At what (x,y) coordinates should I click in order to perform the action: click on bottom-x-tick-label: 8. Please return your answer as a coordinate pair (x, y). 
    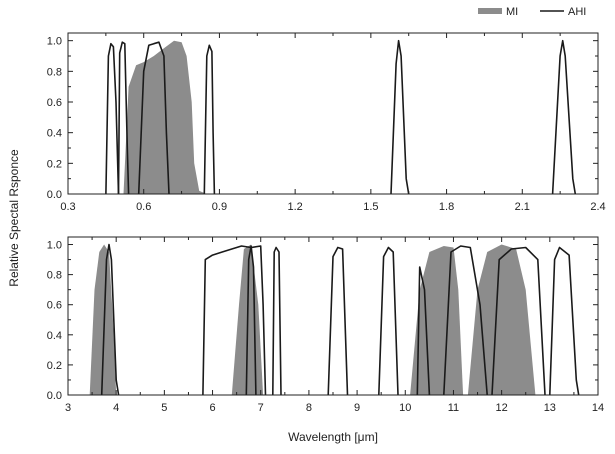
    Looking at the image, I should click on (309, 408).